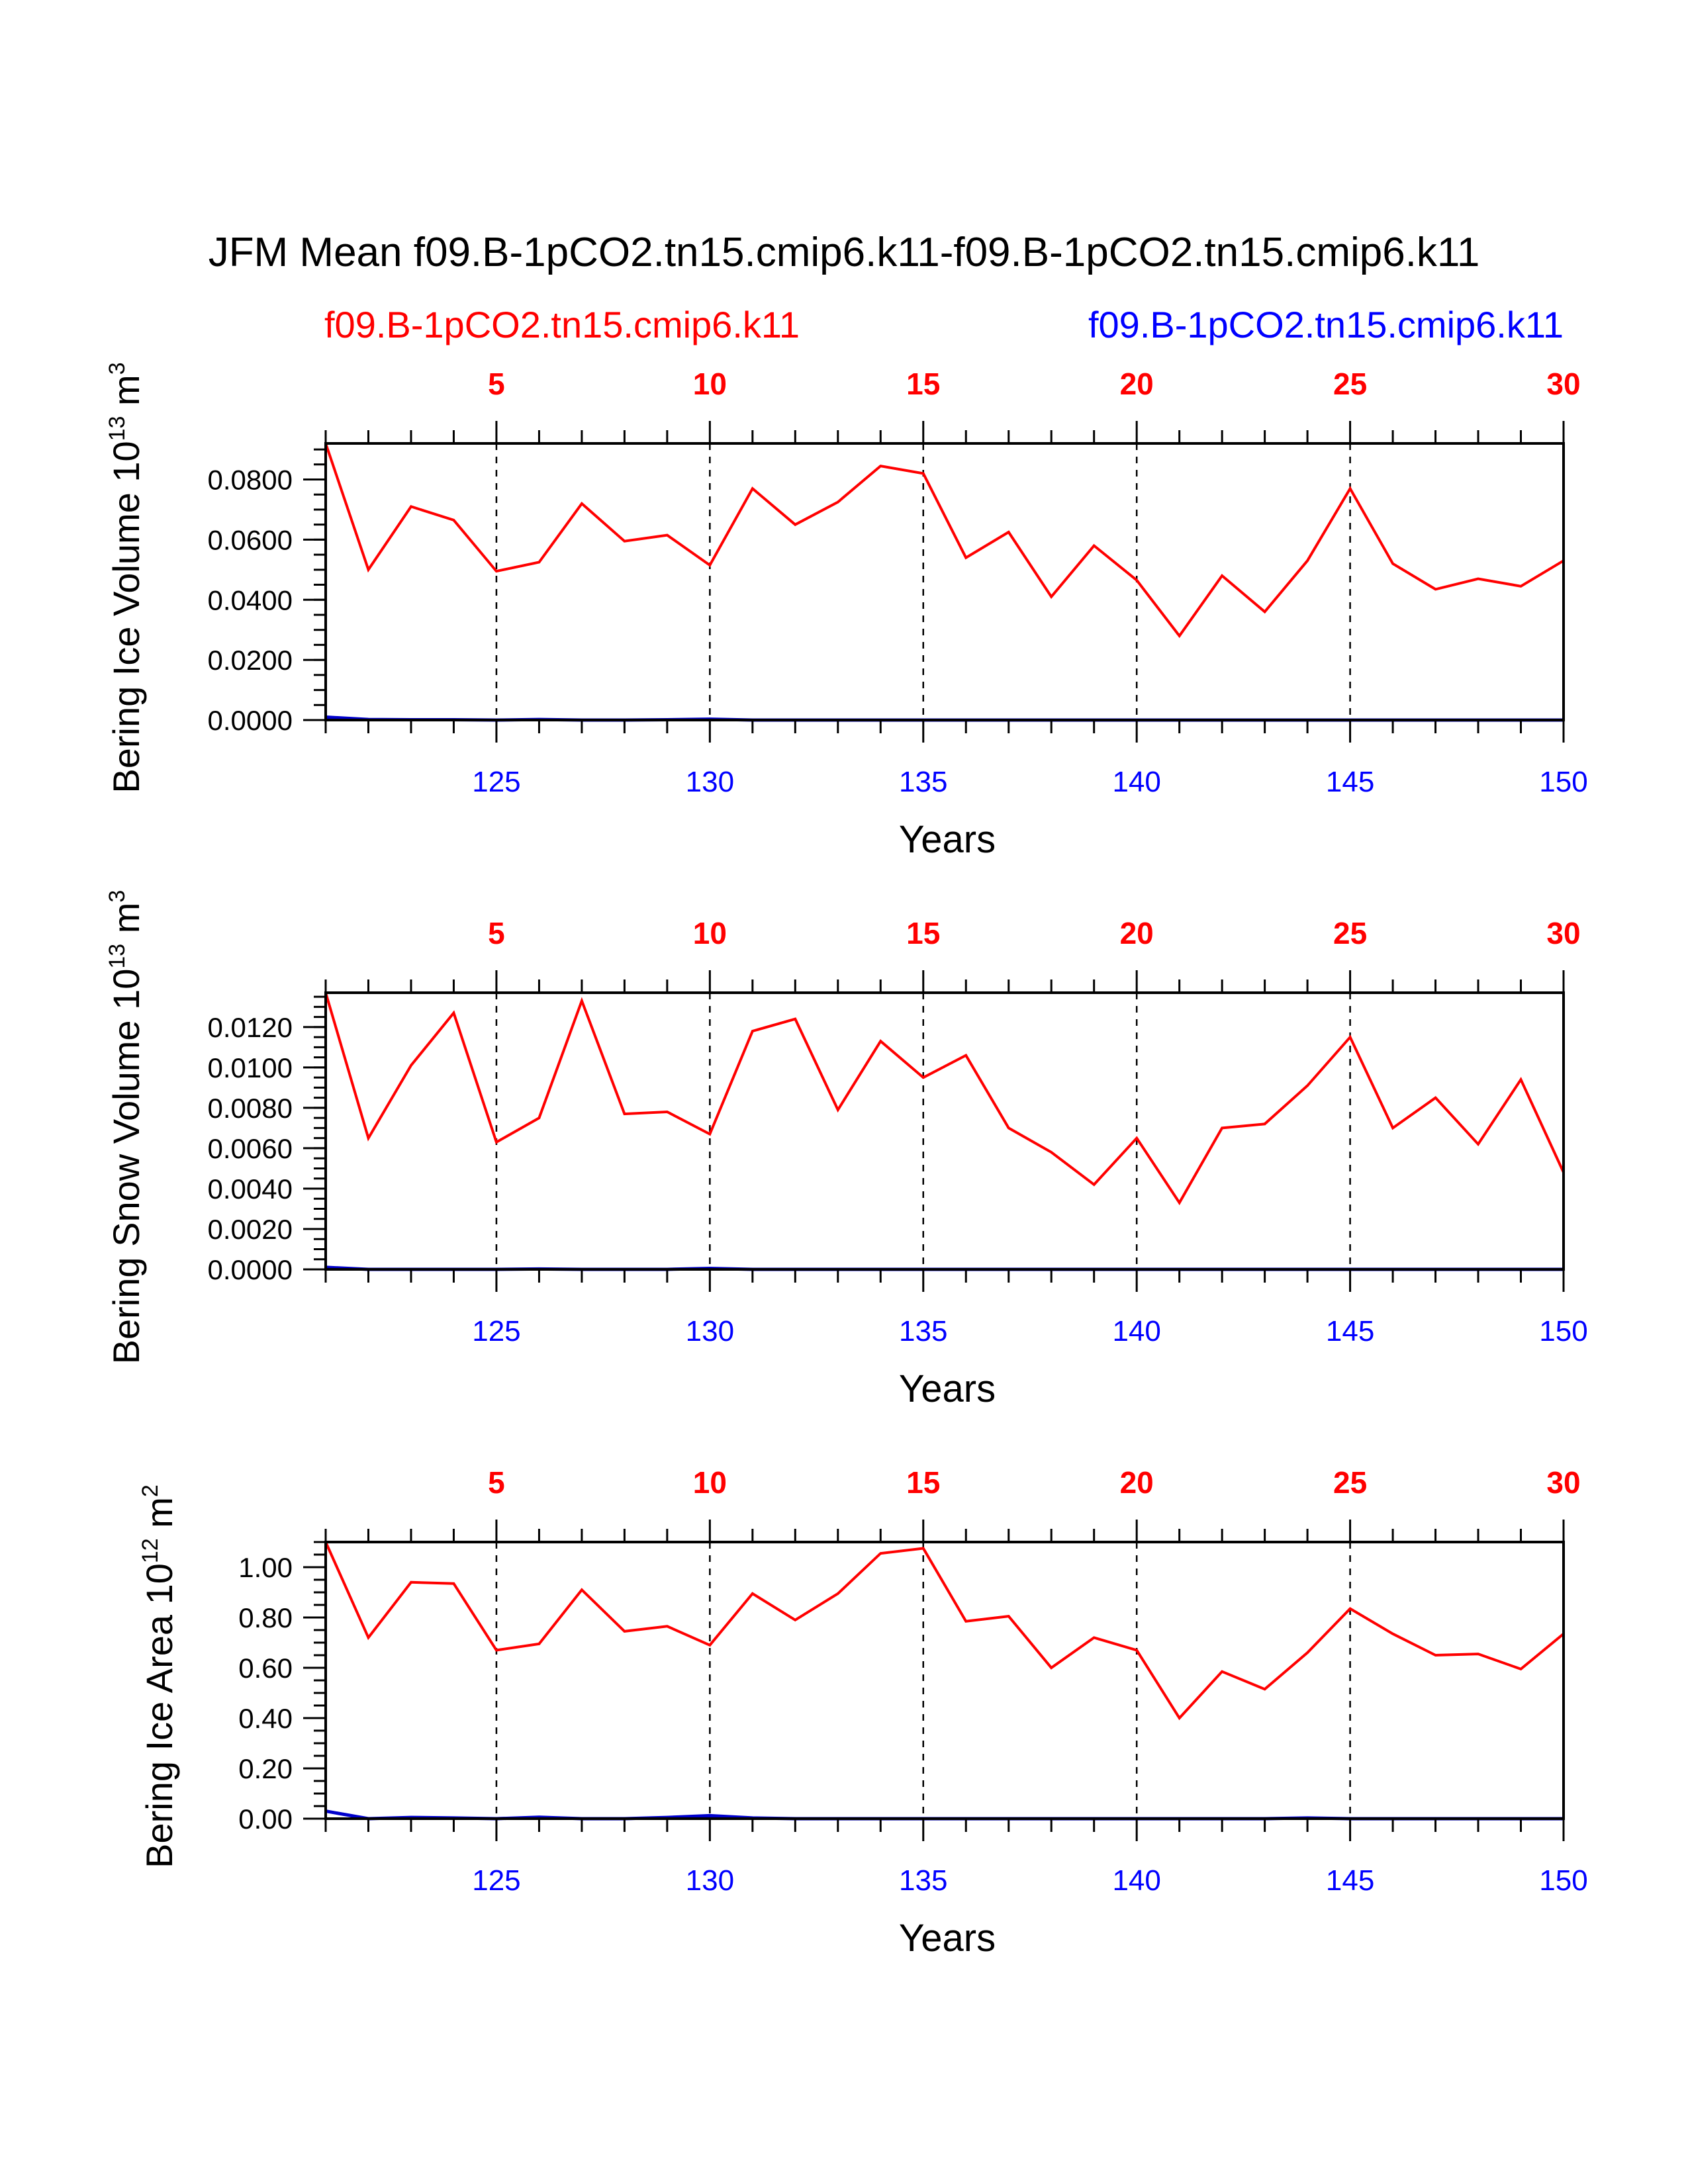 The width and height of the screenshot is (1688, 2184). Describe the element at coordinates (265, 1567) in the screenshot. I see `y-tick-label: 1.00` at that location.